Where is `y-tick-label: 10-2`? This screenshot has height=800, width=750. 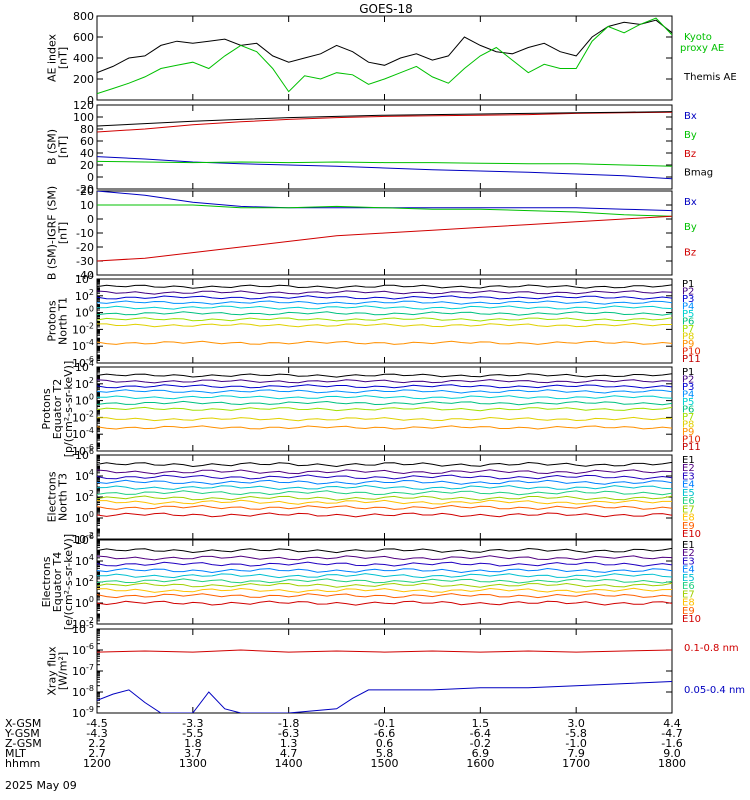 y-tick-label: 10-2 is located at coordinates (83, 538).